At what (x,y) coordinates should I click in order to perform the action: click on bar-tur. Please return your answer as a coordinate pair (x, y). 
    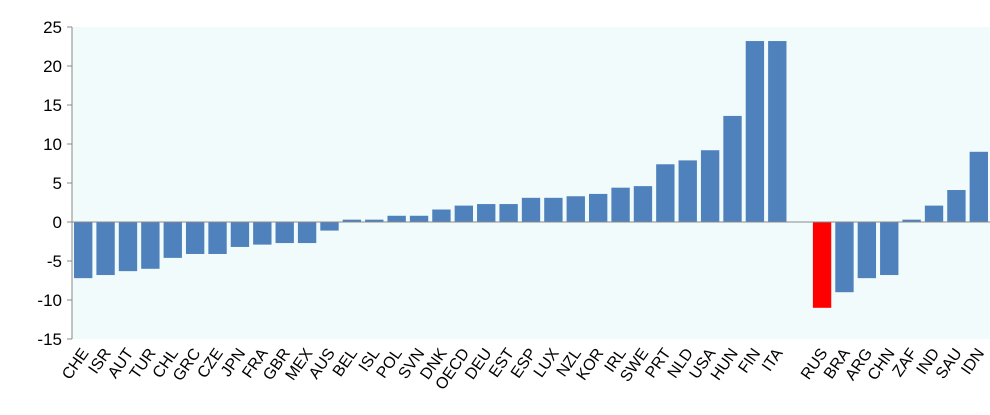
    Looking at the image, I should click on (150, 245).